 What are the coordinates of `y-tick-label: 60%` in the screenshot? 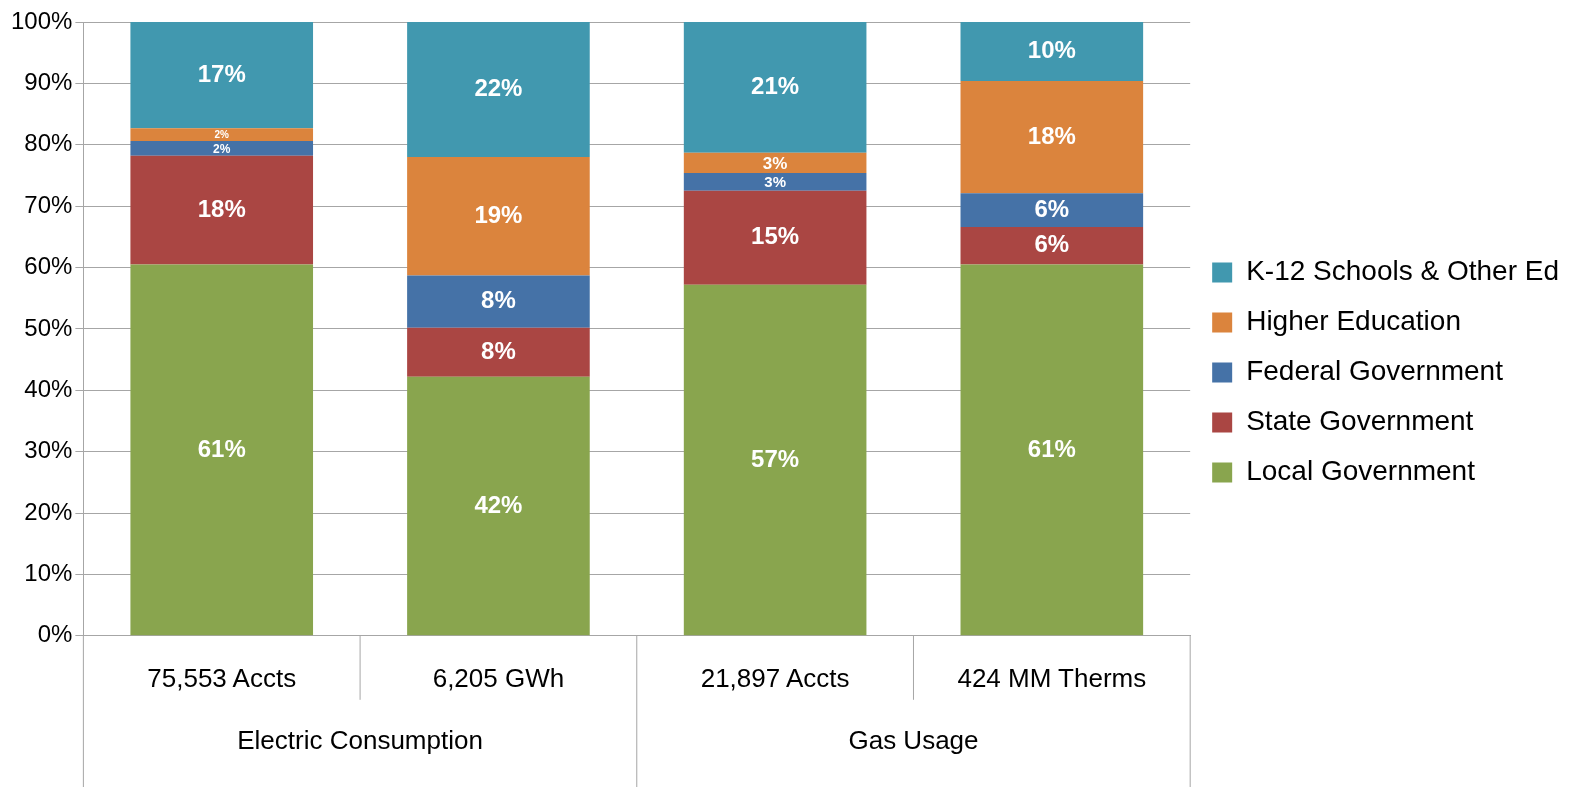 It's located at (48, 266).